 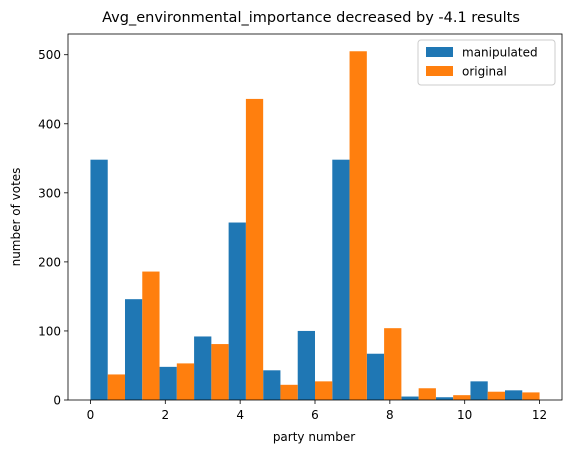 What do you see at coordinates (439, 71) in the screenshot?
I see `legend-swatch-original` at bounding box center [439, 71].